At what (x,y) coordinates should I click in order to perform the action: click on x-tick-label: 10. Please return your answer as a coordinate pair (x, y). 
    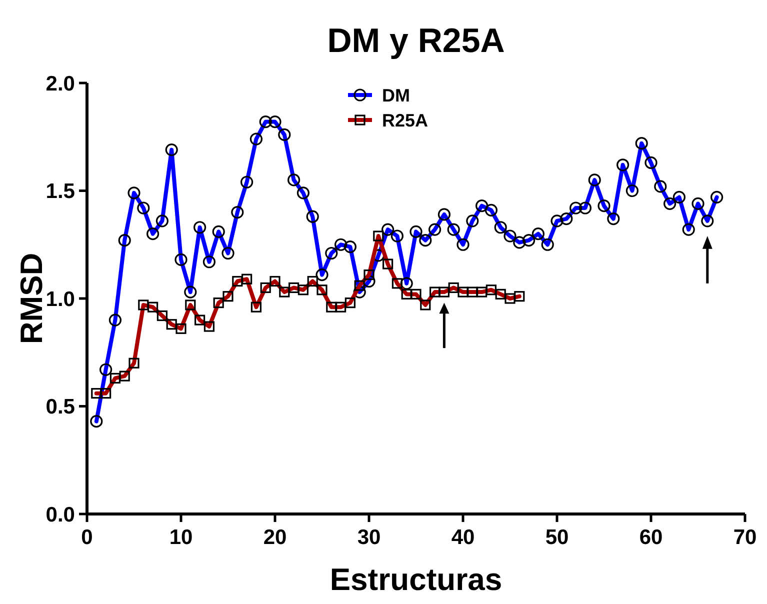
    Looking at the image, I should click on (181, 537).